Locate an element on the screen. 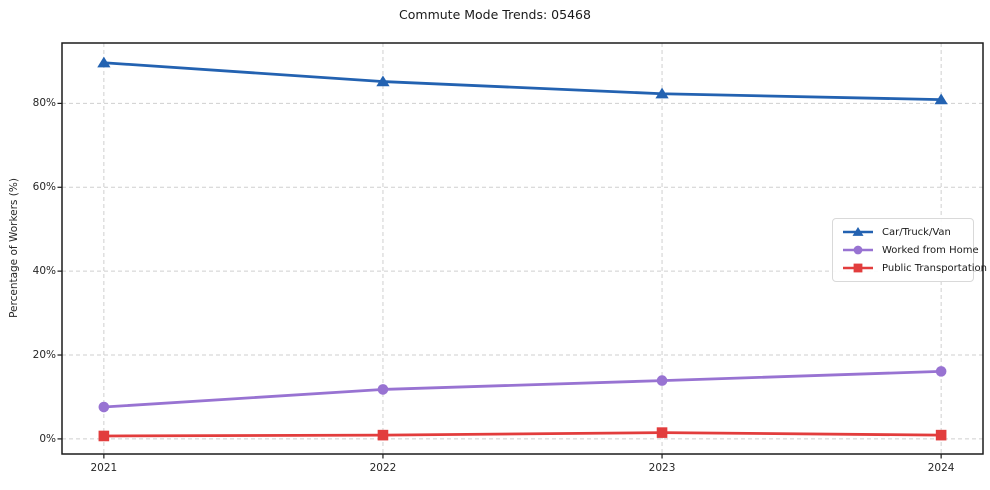 This screenshot has width=990, height=490. series-car-truck-van is located at coordinates (522, 80).